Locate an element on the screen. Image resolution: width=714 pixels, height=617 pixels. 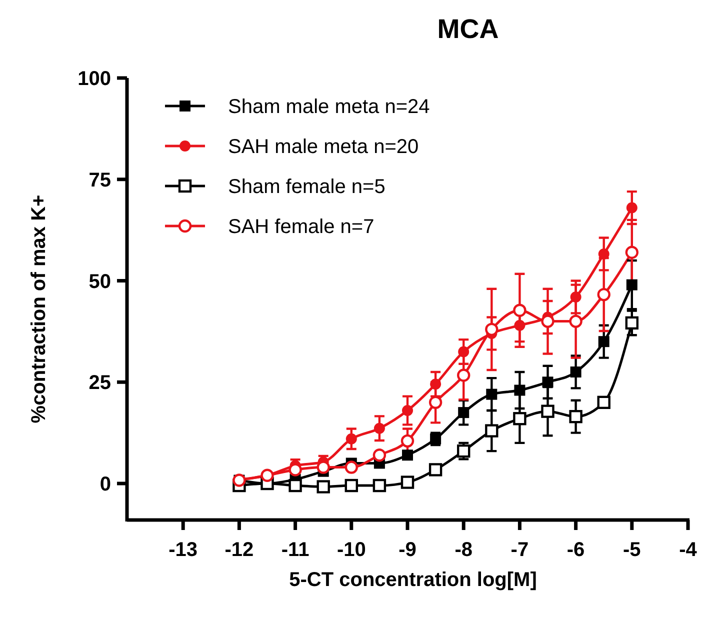
x-tick-label: -13 is located at coordinates (183, 550).